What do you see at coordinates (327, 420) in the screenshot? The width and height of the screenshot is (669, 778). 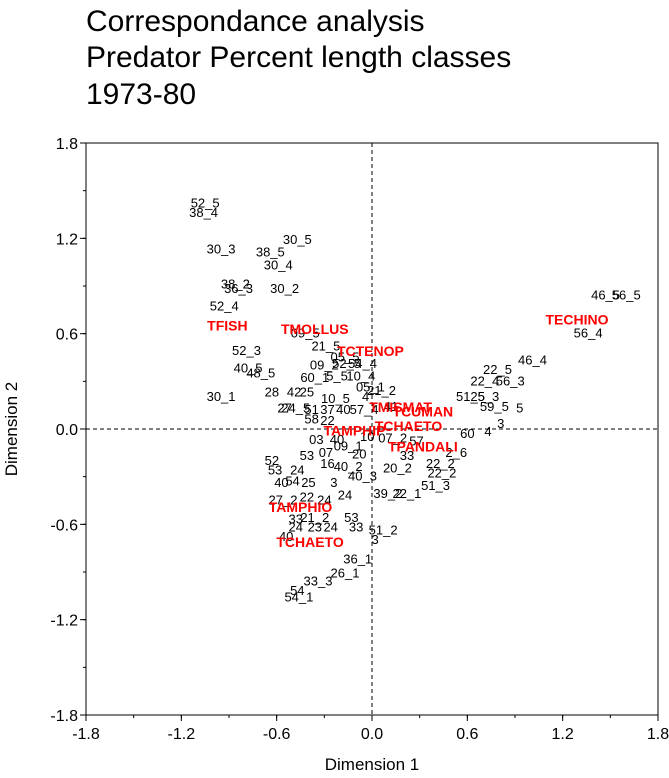 I see `point-label: 22` at bounding box center [327, 420].